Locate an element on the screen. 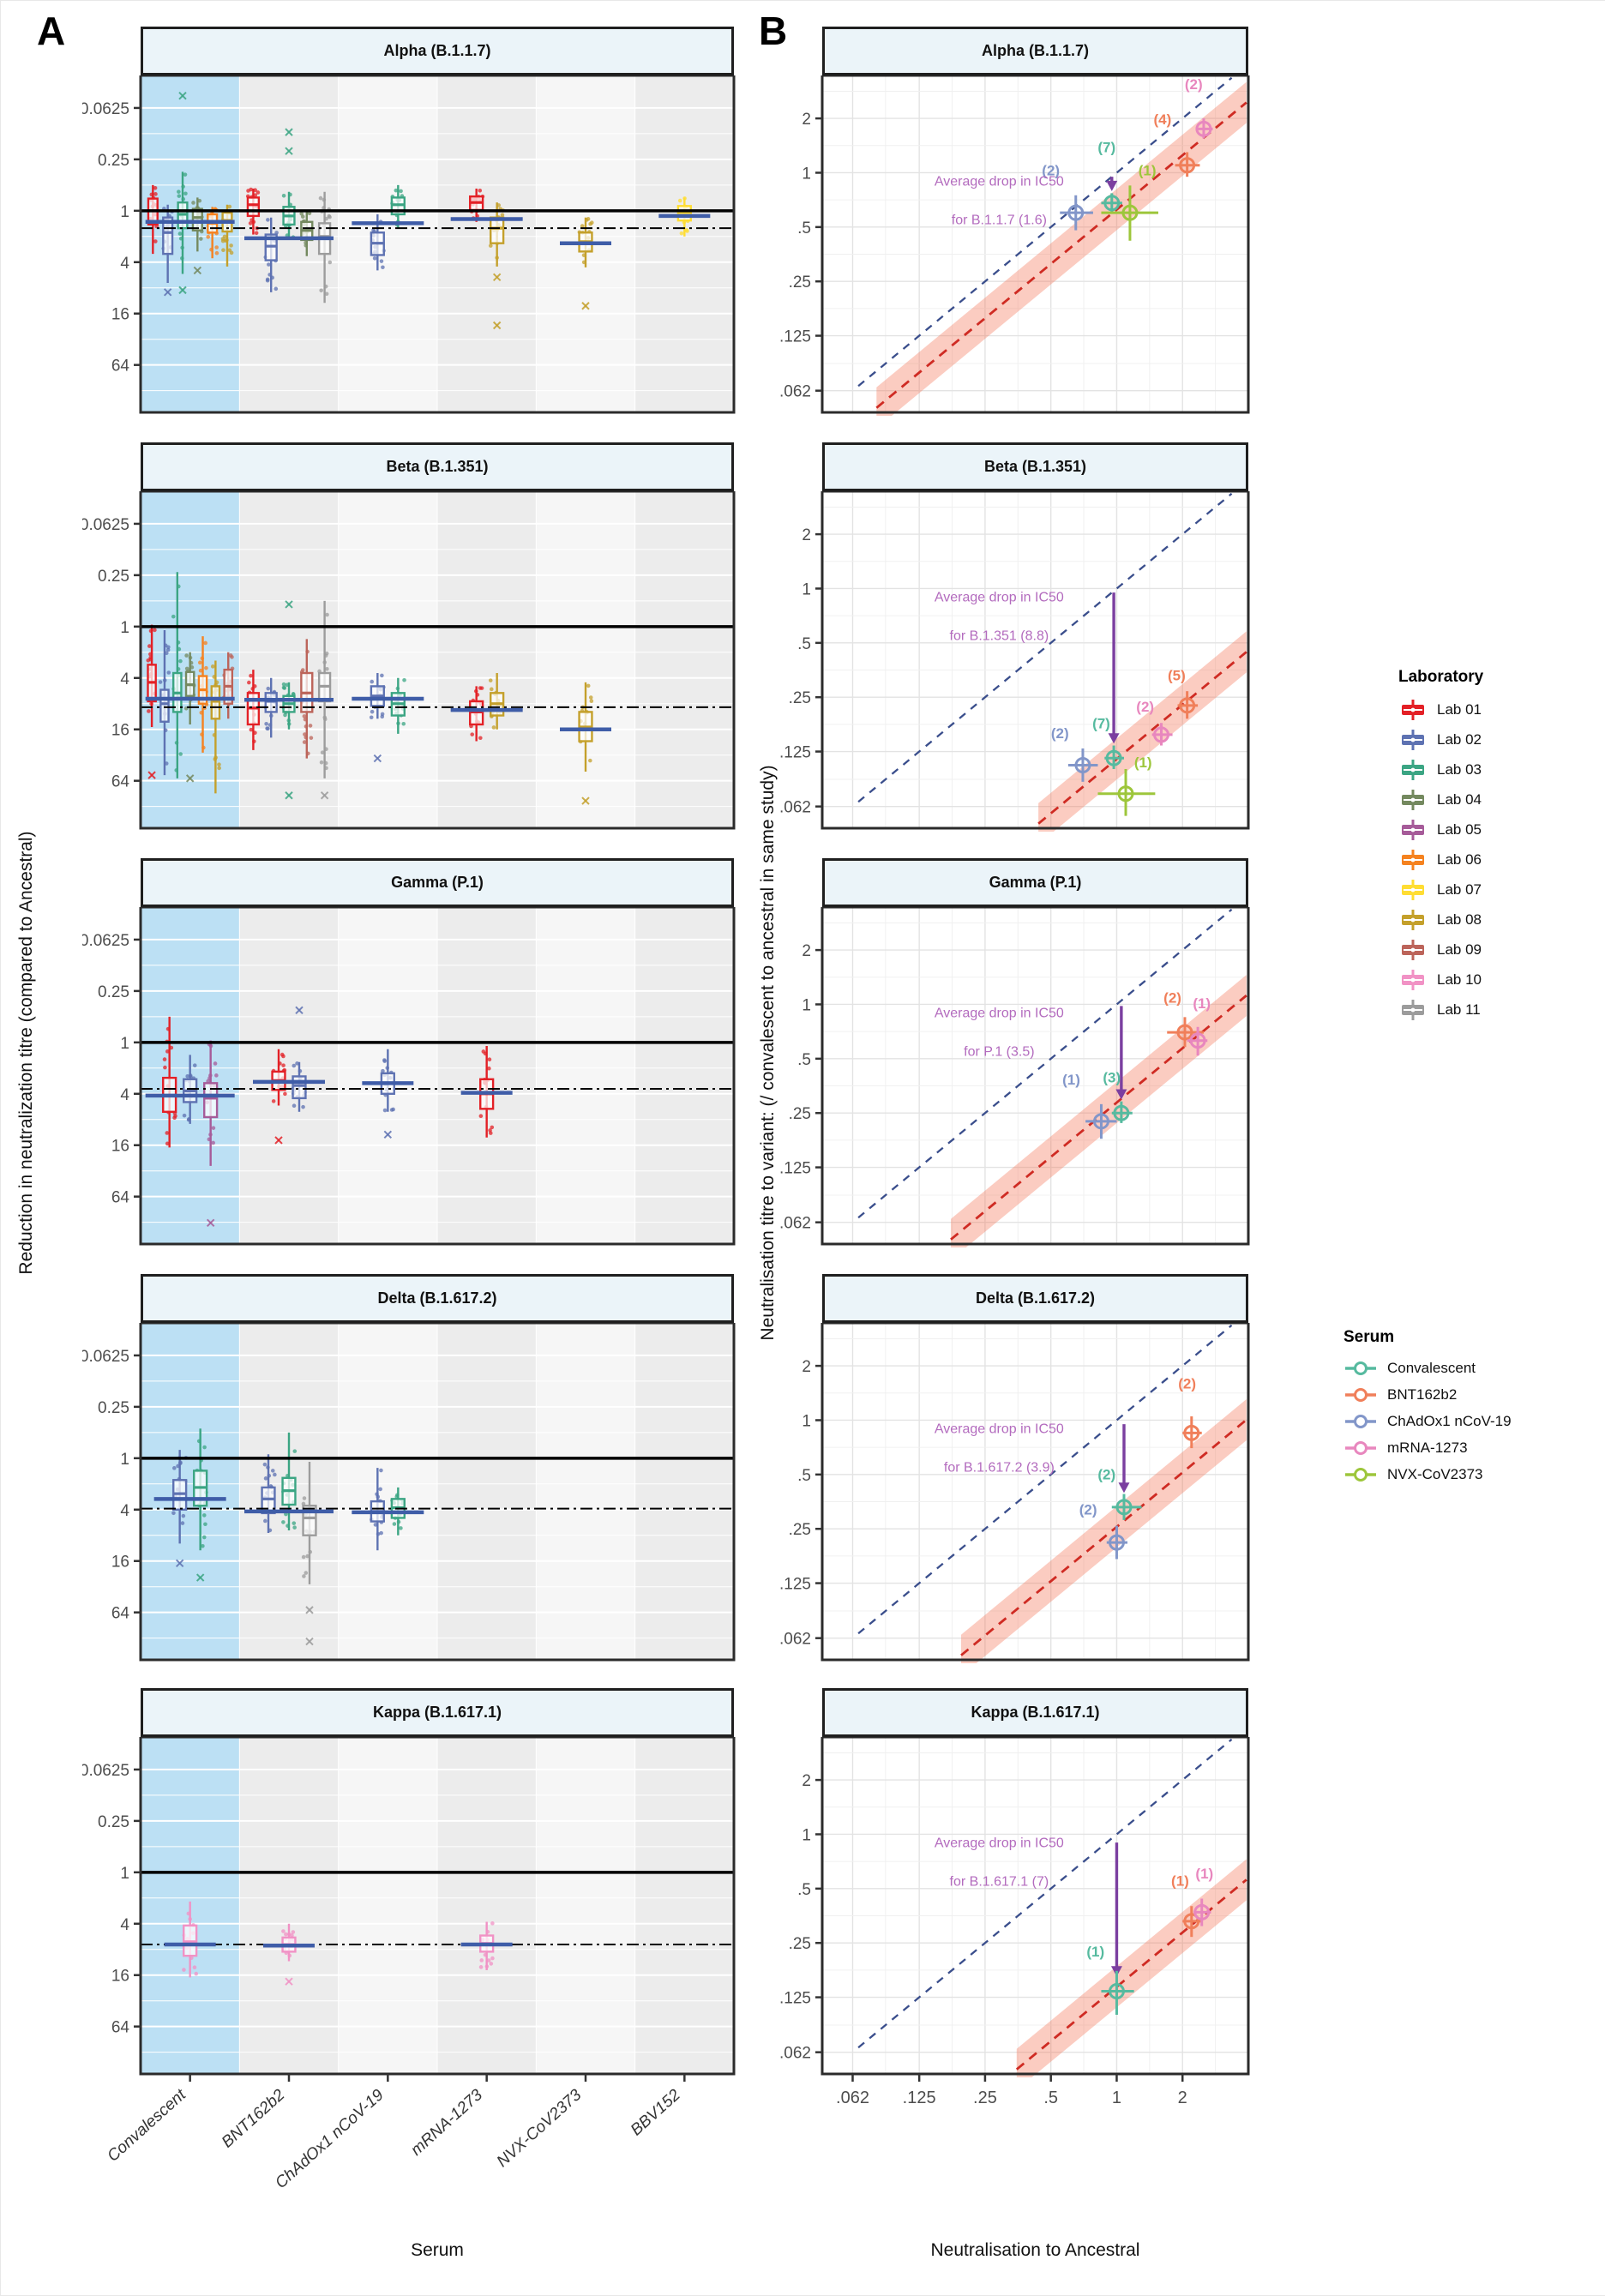 The width and height of the screenshot is (1605, 2296). panel-a-facet-strip: Alpha (B.1.1.7) is located at coordinates (437, 51).